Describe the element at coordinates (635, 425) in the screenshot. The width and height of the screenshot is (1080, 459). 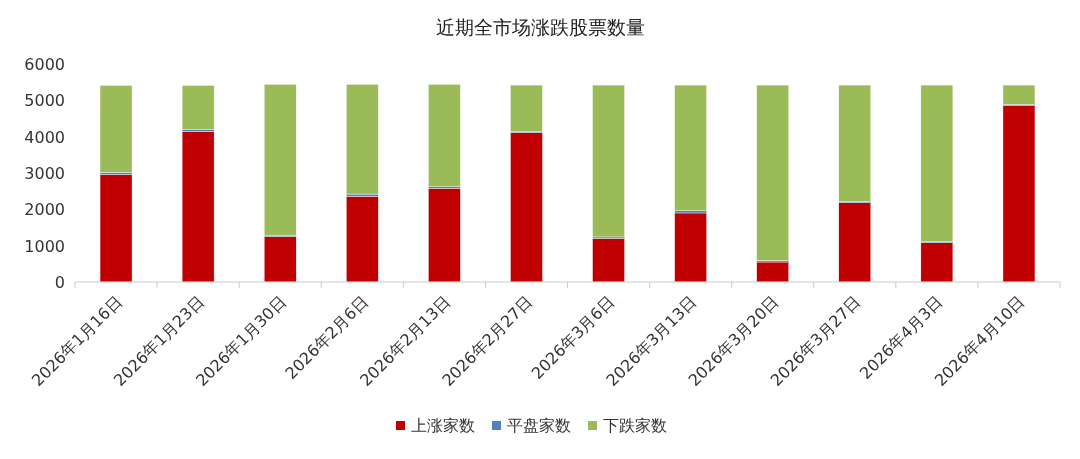
I see `legend-label: 下跌家数` at that location.